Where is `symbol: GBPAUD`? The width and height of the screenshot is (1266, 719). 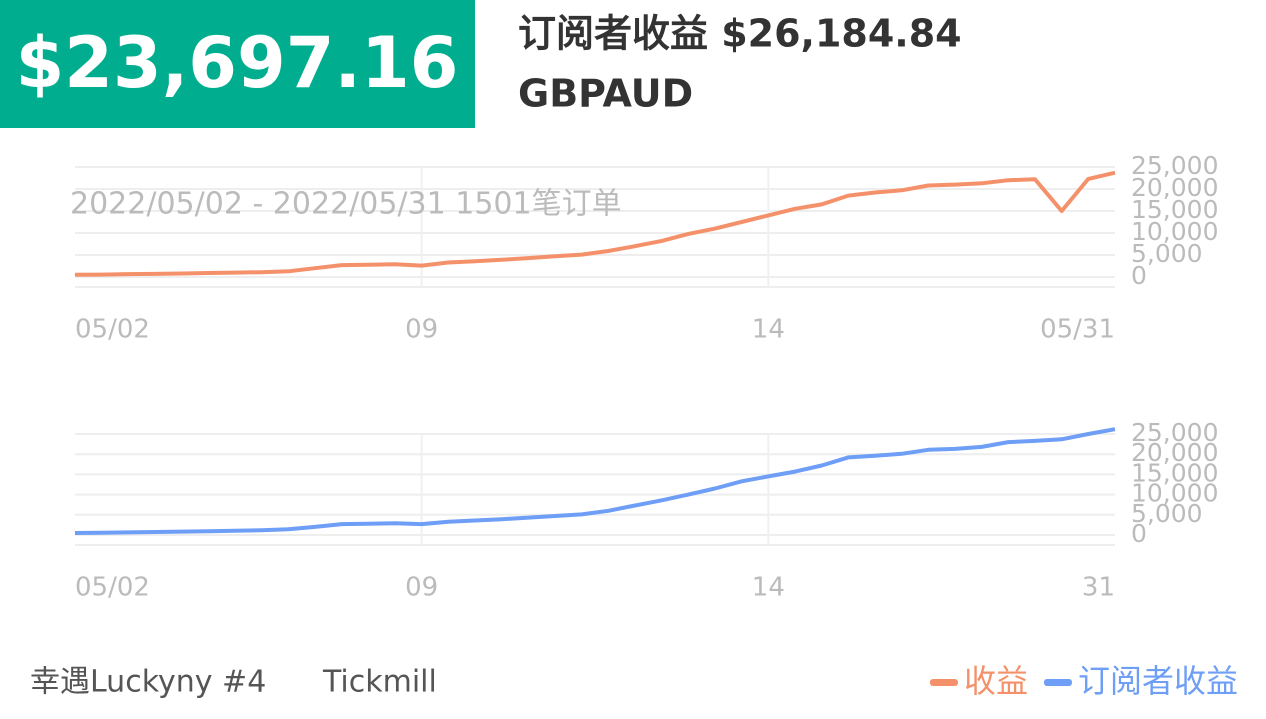 symbol: GBPAUD is located at coordinates (605, 94).